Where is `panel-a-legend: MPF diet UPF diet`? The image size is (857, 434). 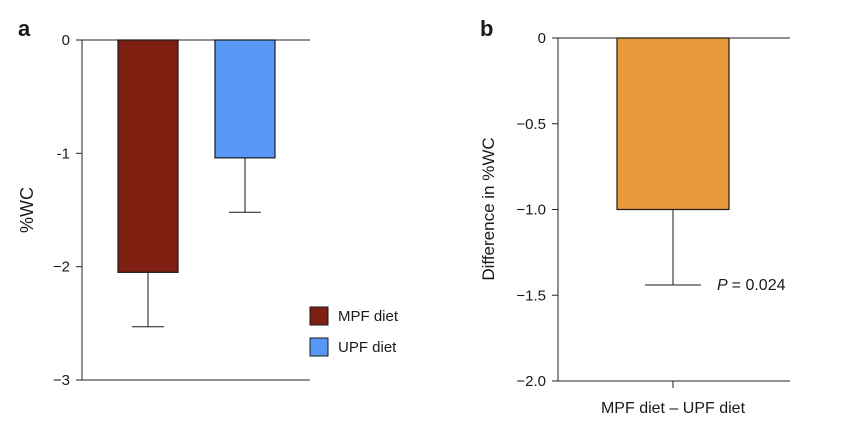
panel-a-legend: MPF diet UPF diet is located at coordinates (354, 331).